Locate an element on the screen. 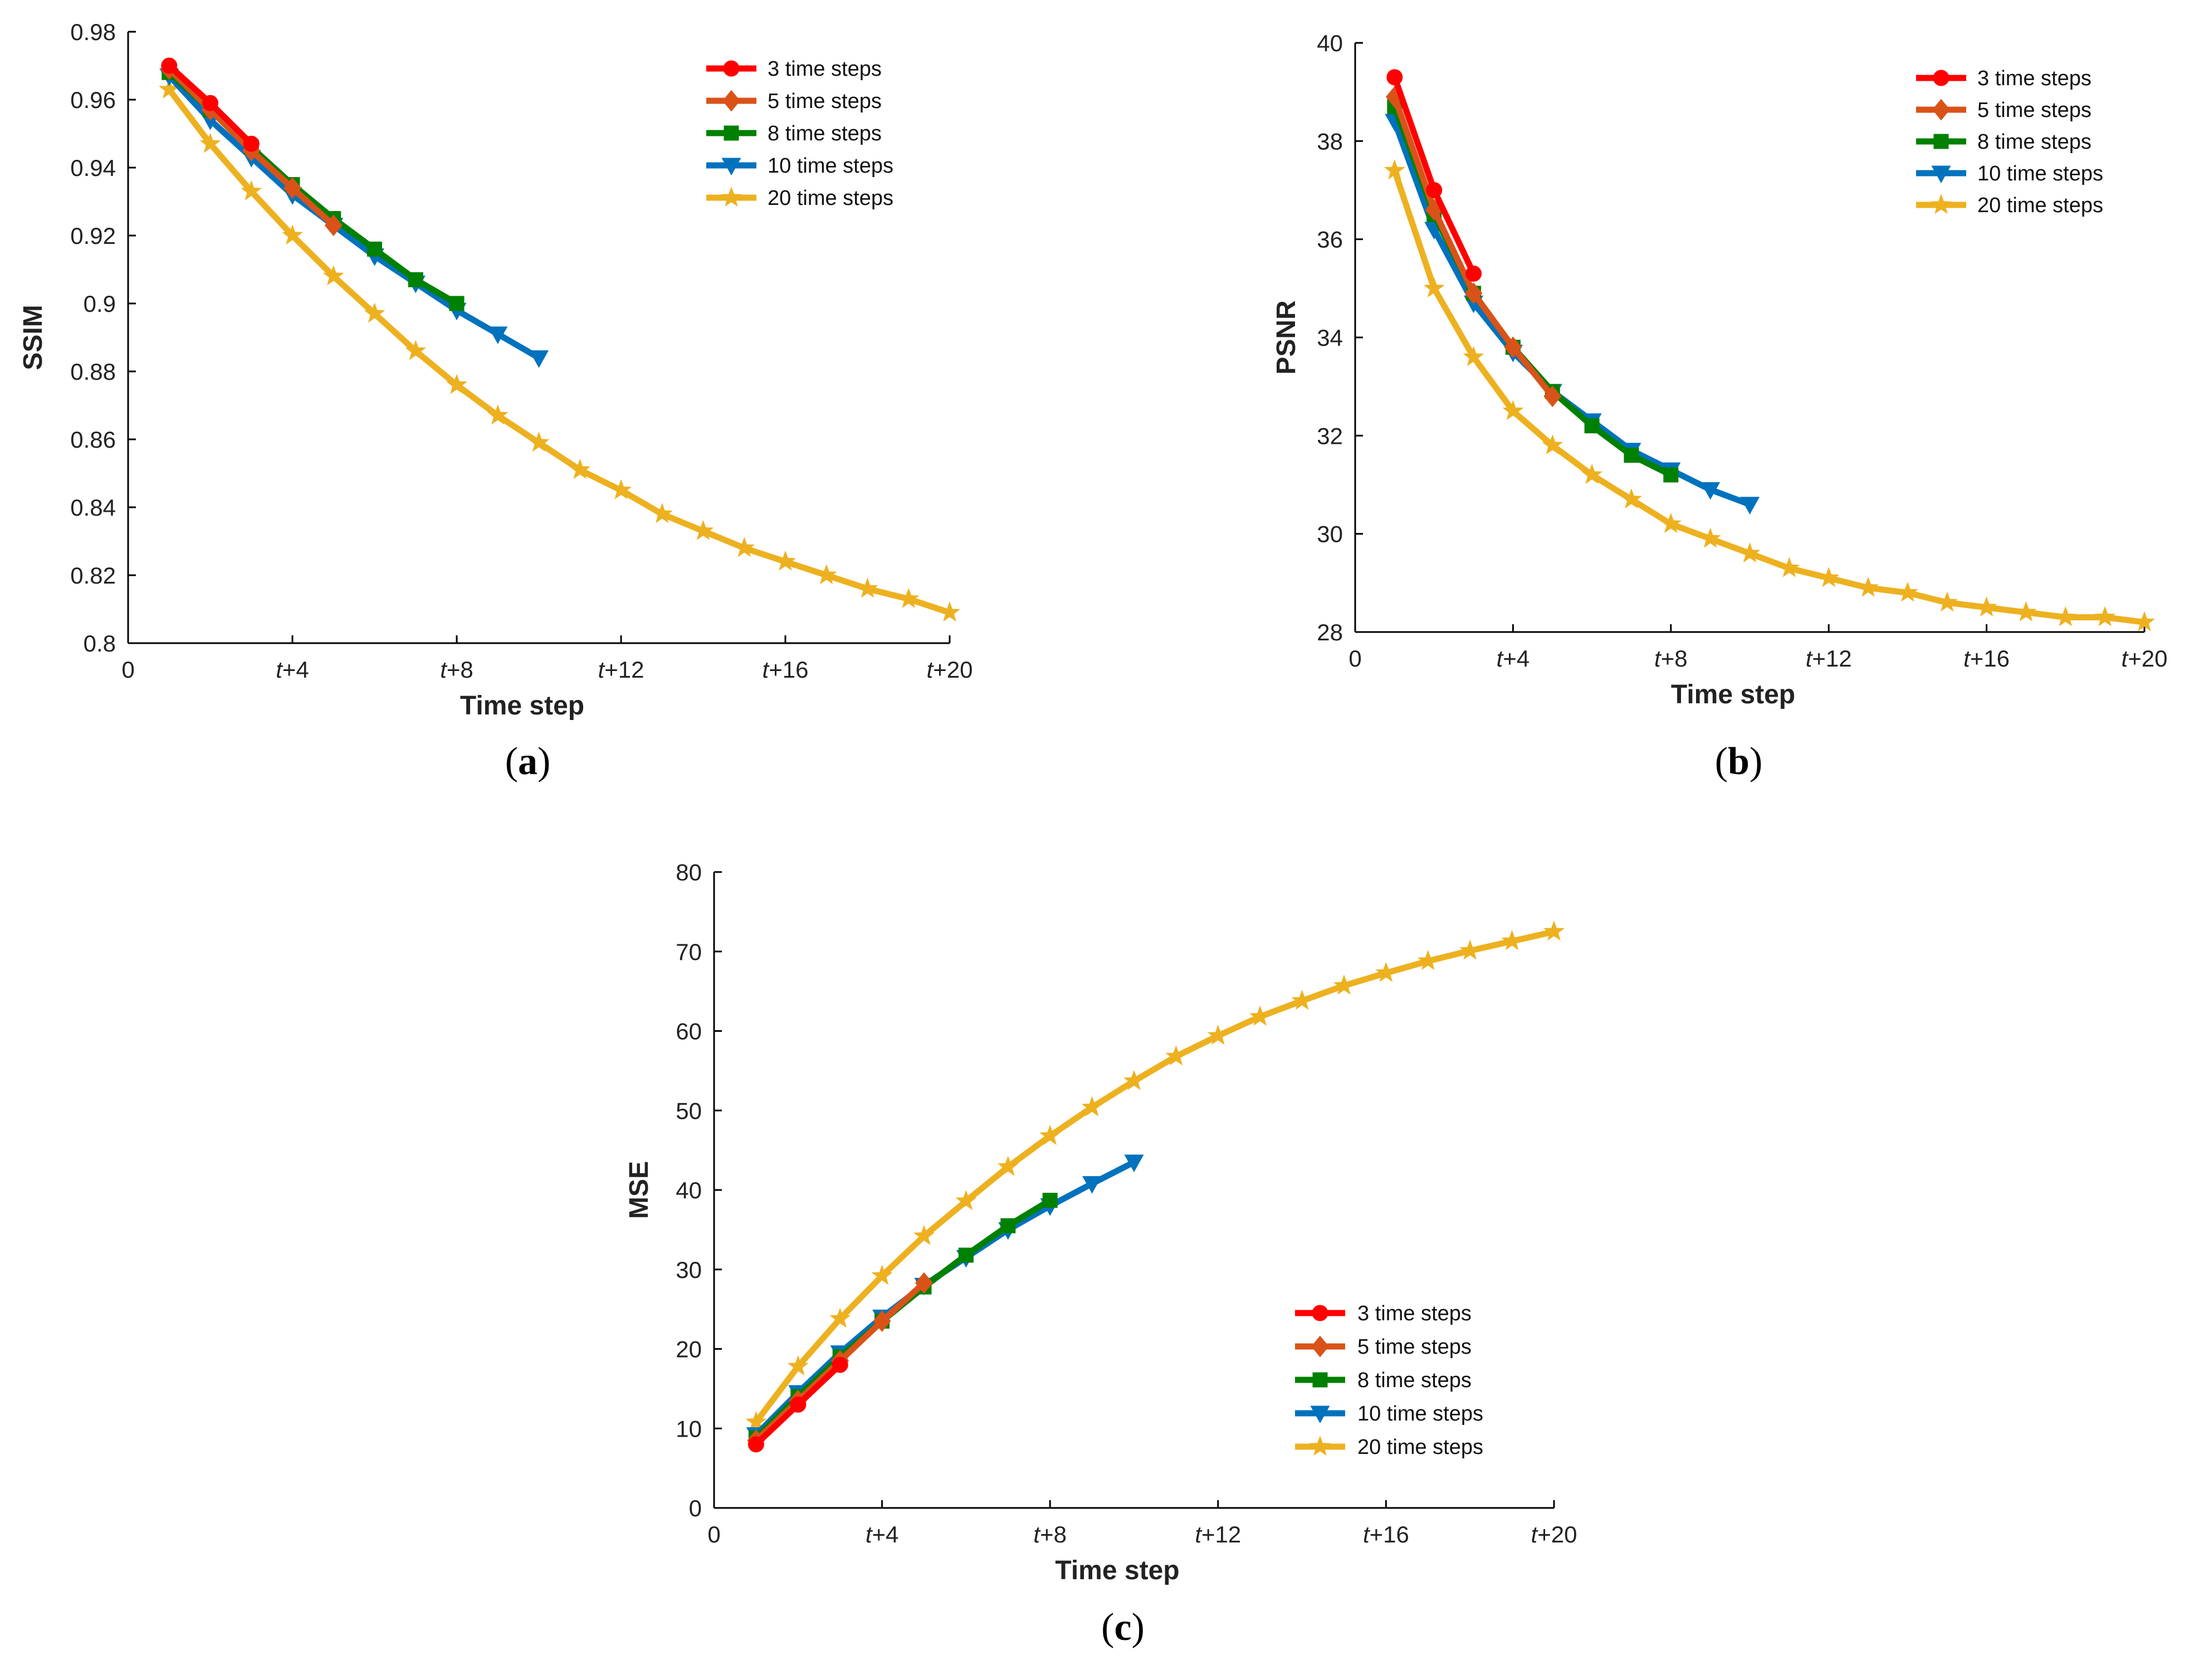 This screenshot has width=2194, height=1680. y-tick-label: 40 is located at coordinates (1330, 43).